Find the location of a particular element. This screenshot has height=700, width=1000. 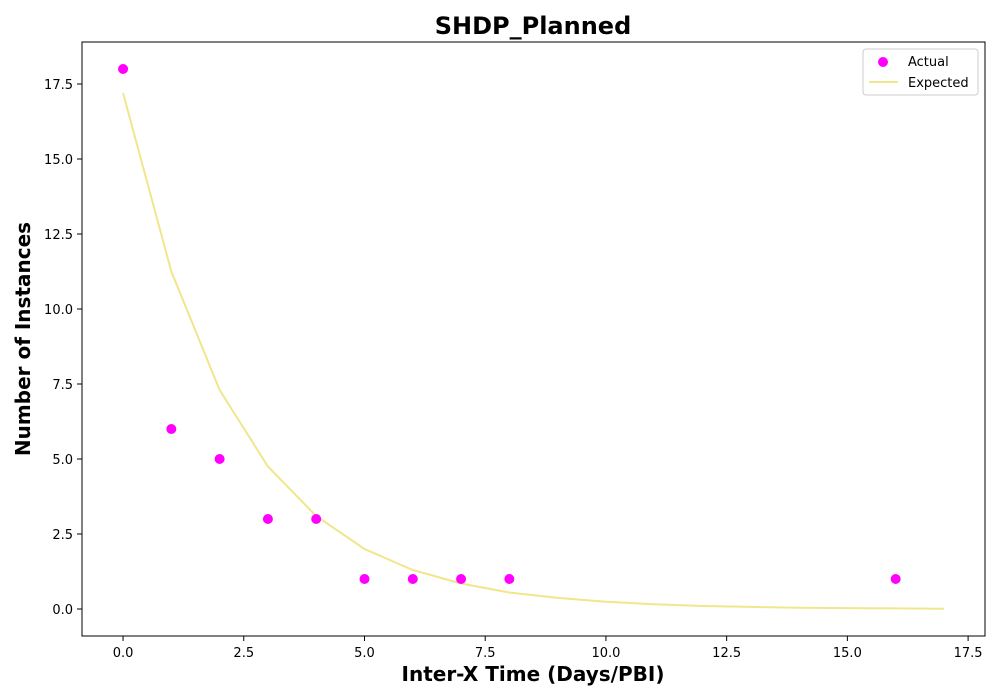

x-tick-label: 5.0 is located at coordinates (364, 653).